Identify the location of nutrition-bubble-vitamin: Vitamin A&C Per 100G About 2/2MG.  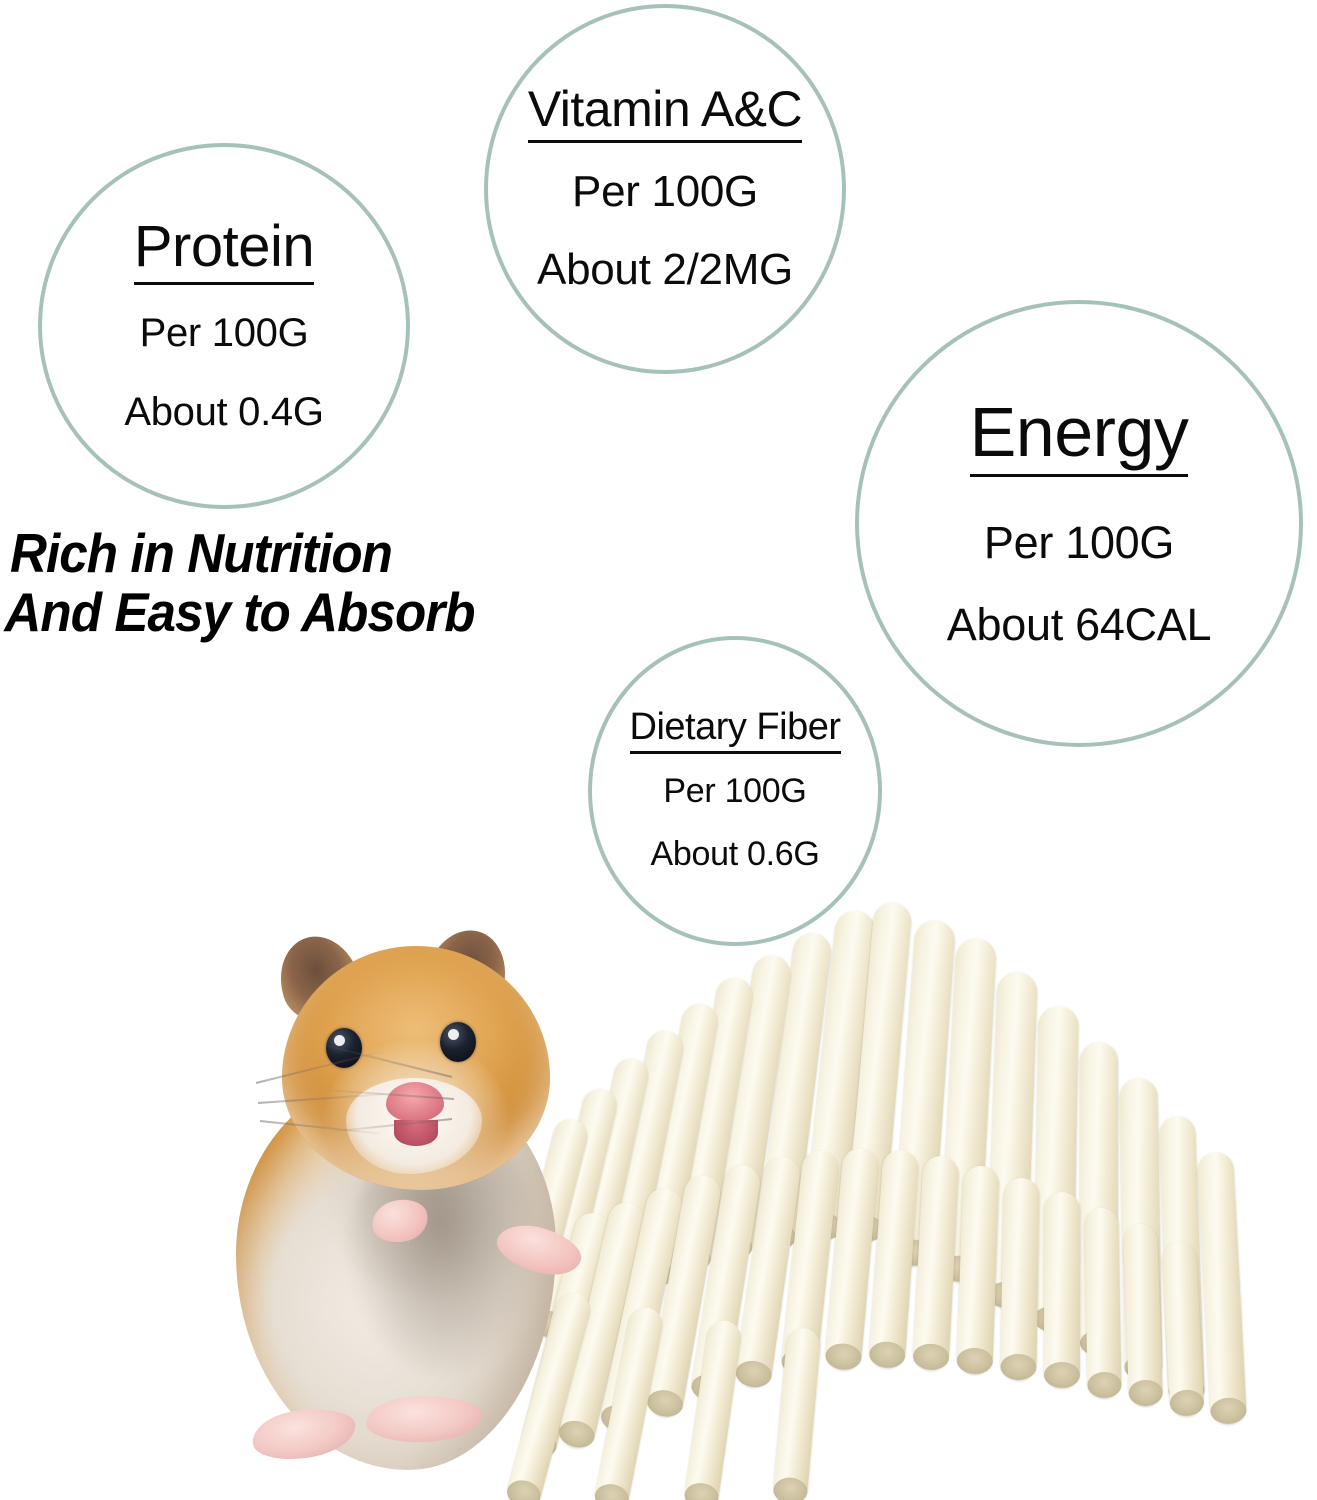
(665, 189).